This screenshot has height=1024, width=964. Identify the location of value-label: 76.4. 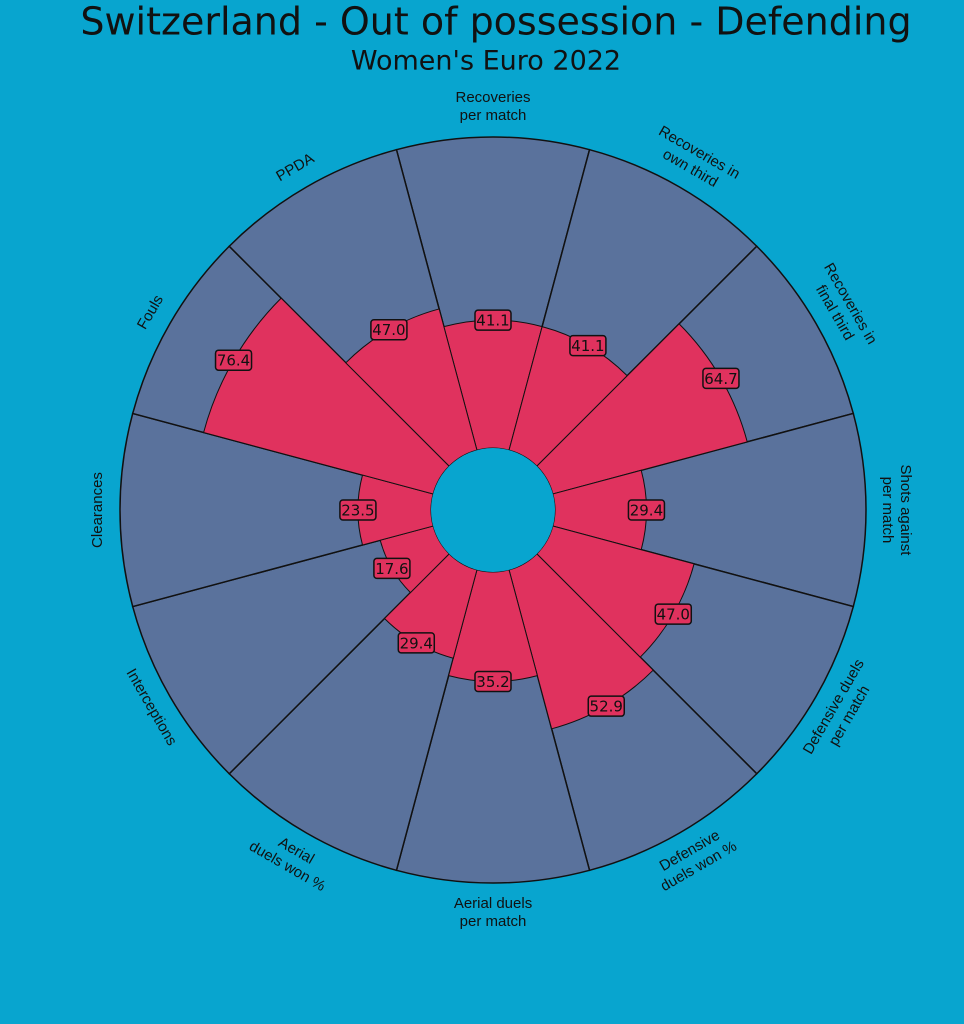
(233, 361).